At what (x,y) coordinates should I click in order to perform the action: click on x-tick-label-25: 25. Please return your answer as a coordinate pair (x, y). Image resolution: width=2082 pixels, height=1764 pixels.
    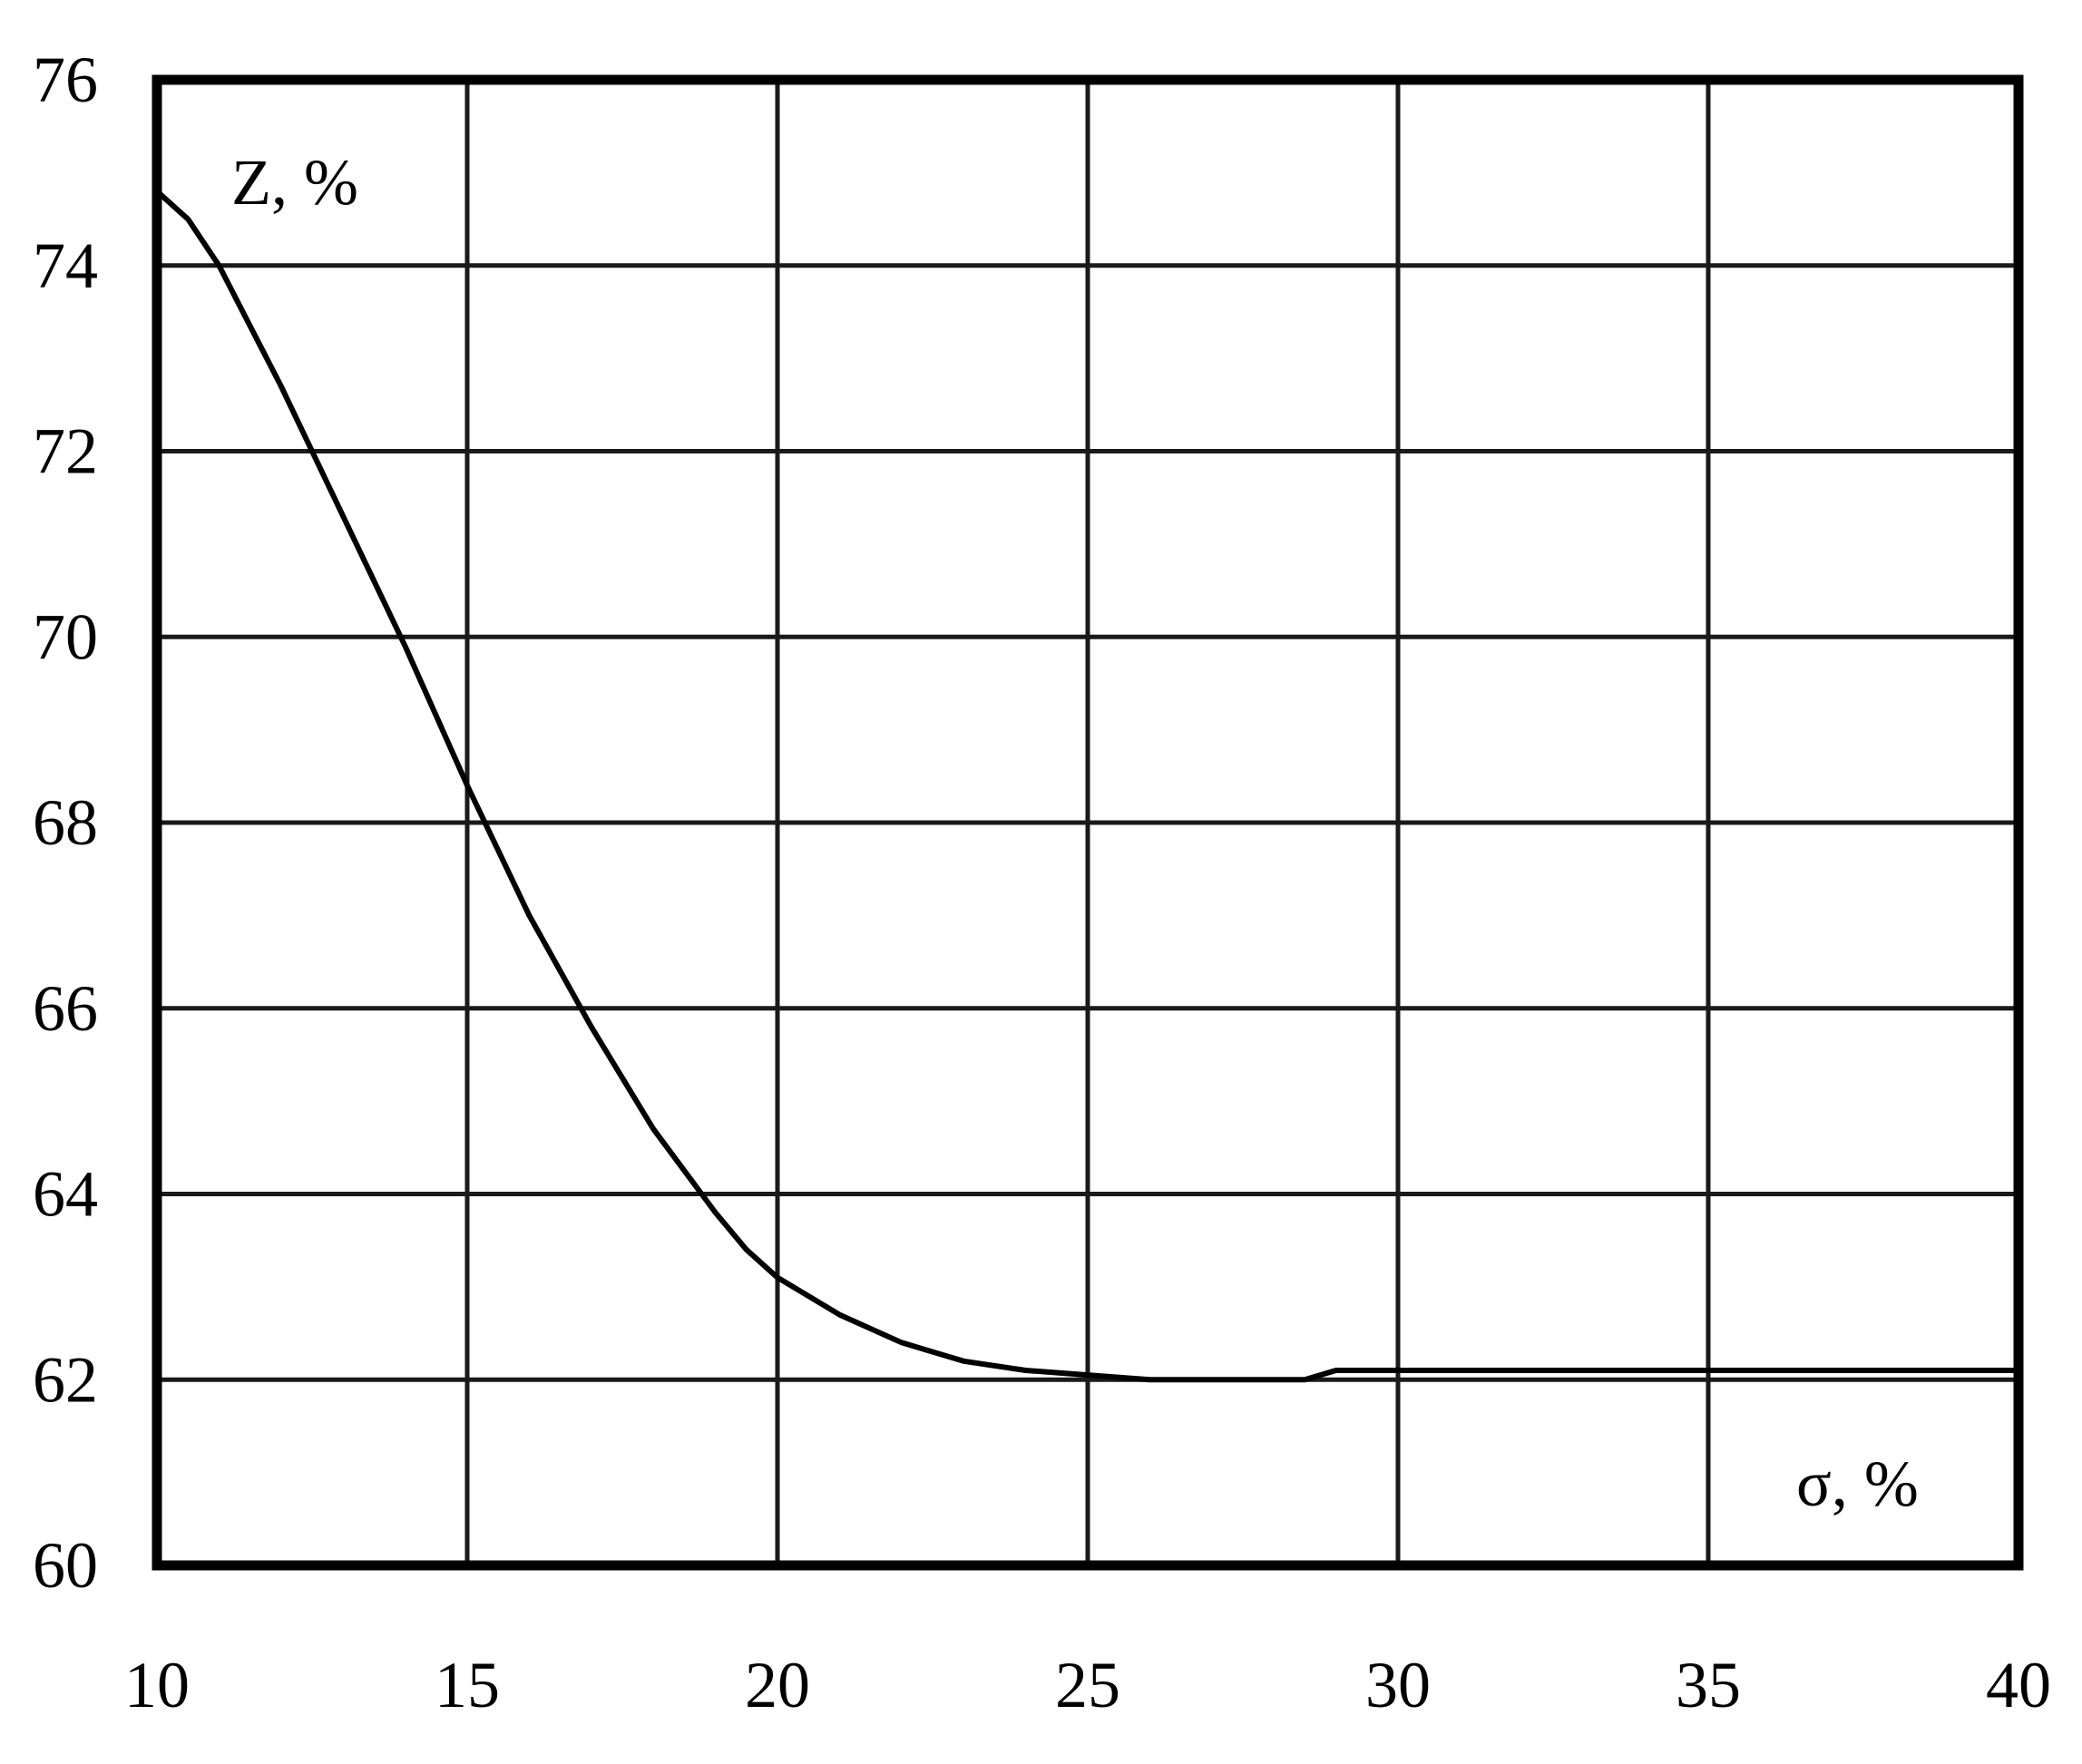
    Looking at the image, I should click on (1087, 1685).